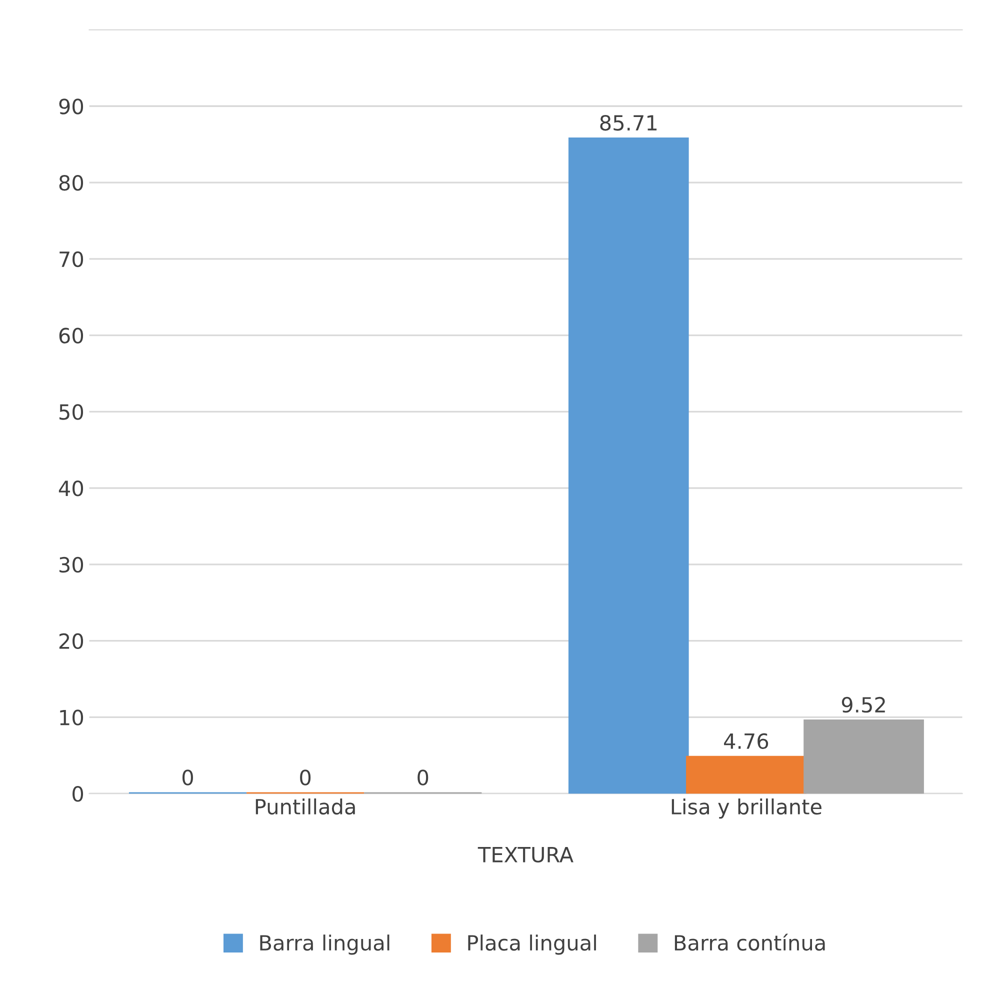 This screenshot has width=992, height=992. I want to click on y-tick-label: 20, so click(71, 641).